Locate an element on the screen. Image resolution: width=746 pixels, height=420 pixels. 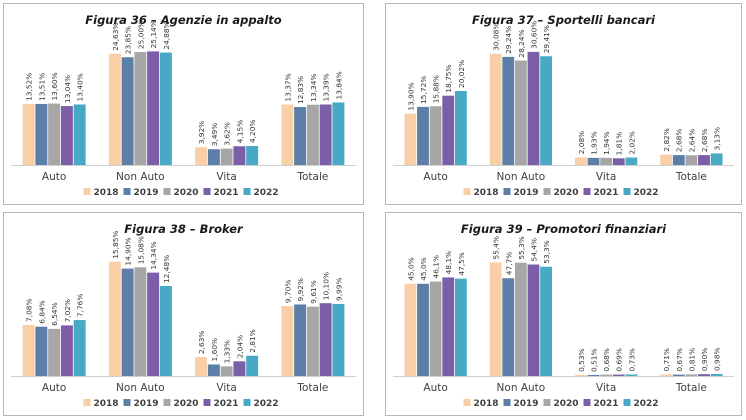
data-label-vita-2022: 0,73% is located at coordinates (631, 359).